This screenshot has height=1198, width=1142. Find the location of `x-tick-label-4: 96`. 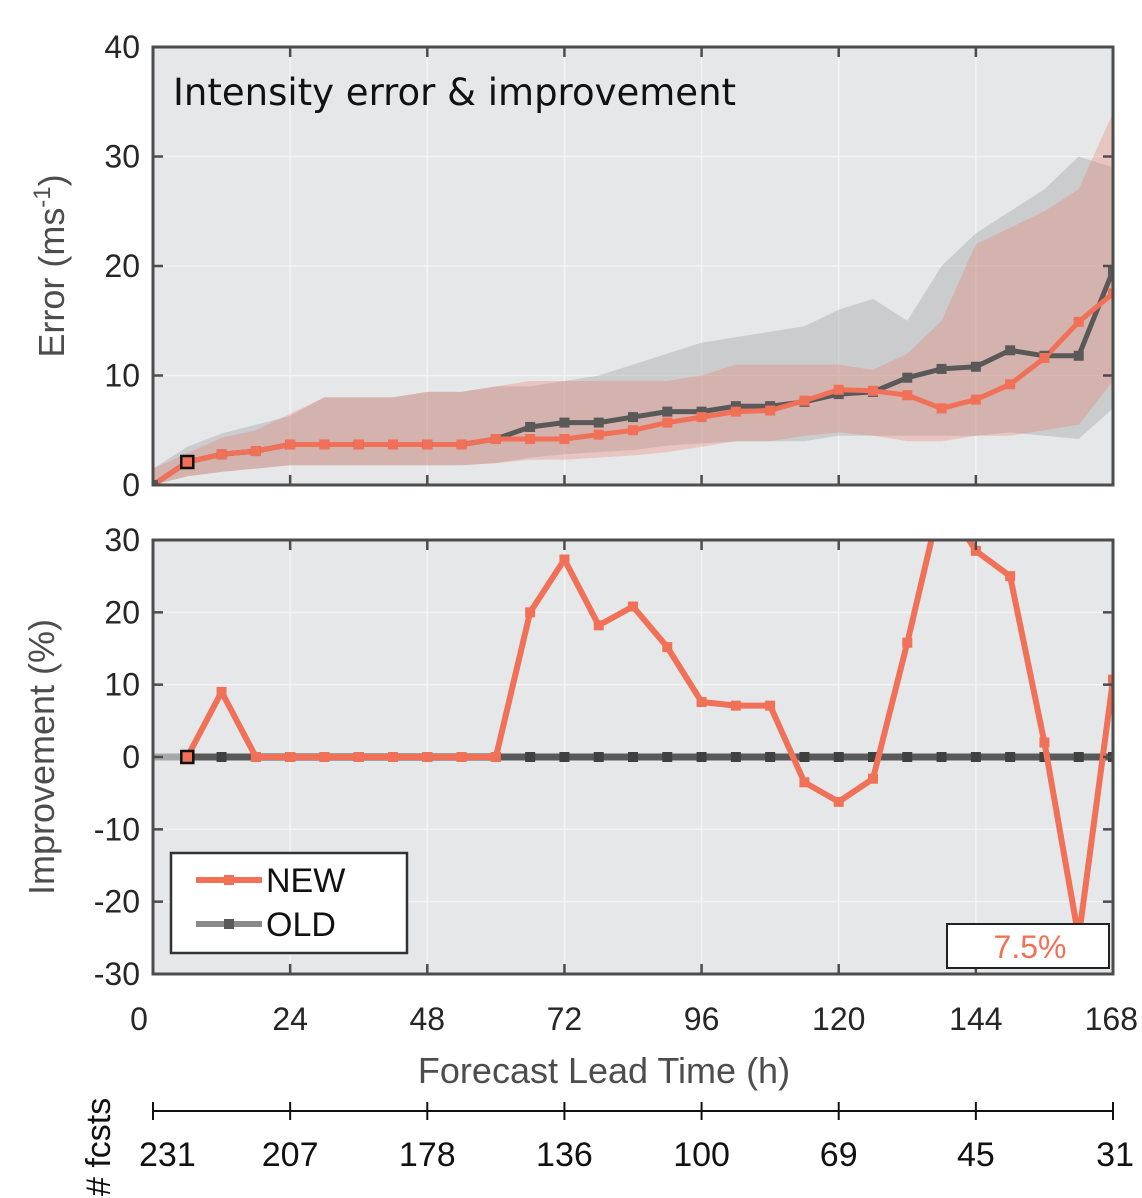

x-tick-label-4: 96 is located at coordinates (702, 1019).